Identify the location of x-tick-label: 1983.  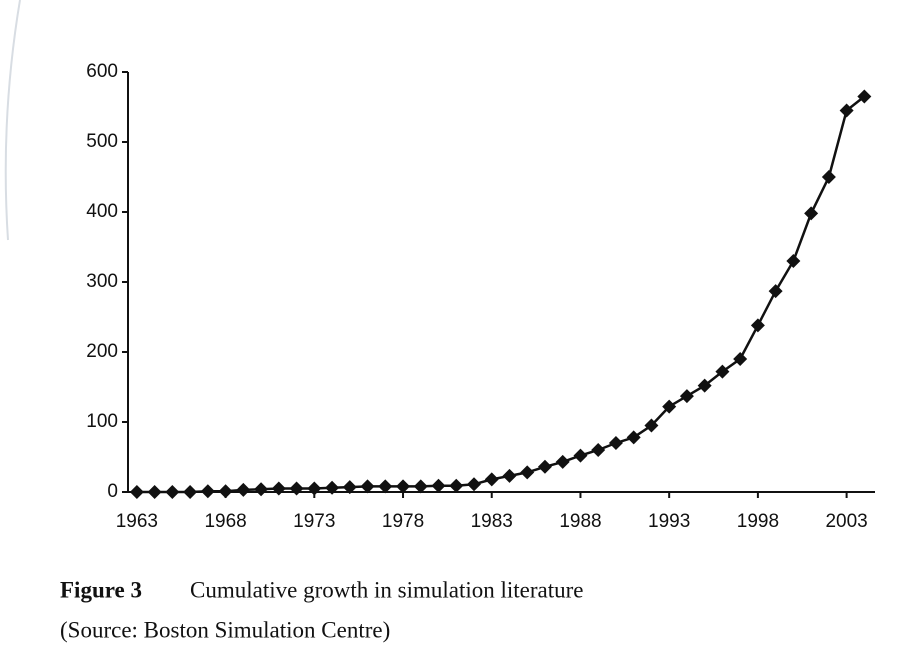
(492, 521).